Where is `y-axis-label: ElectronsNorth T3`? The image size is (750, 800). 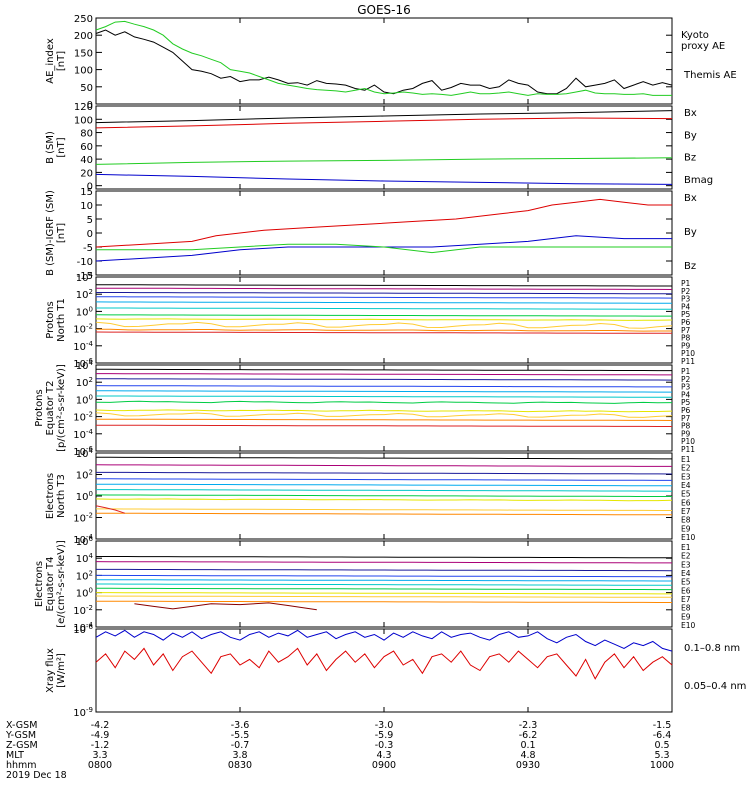 y-axis-label: ElectronsNorth T3 is located at coordinates (56, 496).